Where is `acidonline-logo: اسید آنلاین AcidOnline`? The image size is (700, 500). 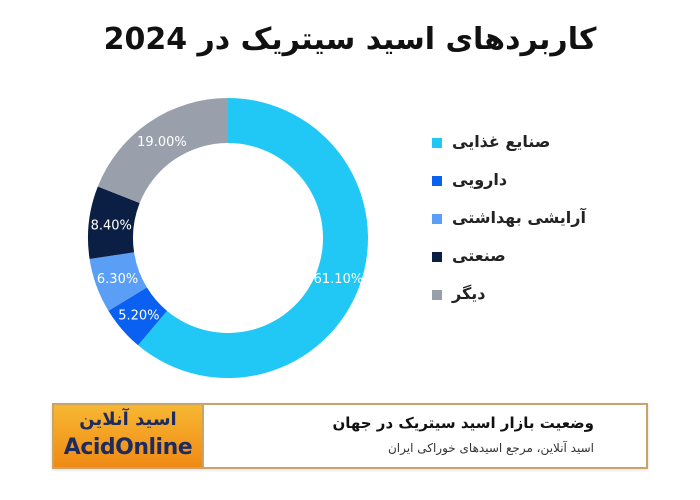
acidonline-logo: اسید آنلاین AcidOnline is located at coordinates (129, 436).